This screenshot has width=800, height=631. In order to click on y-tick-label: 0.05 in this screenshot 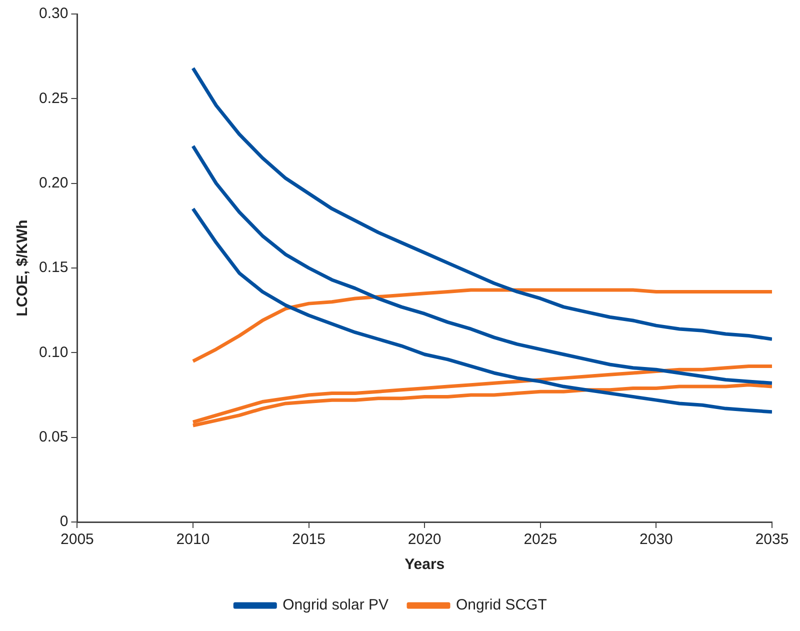, I will do `click(53, 437)`.